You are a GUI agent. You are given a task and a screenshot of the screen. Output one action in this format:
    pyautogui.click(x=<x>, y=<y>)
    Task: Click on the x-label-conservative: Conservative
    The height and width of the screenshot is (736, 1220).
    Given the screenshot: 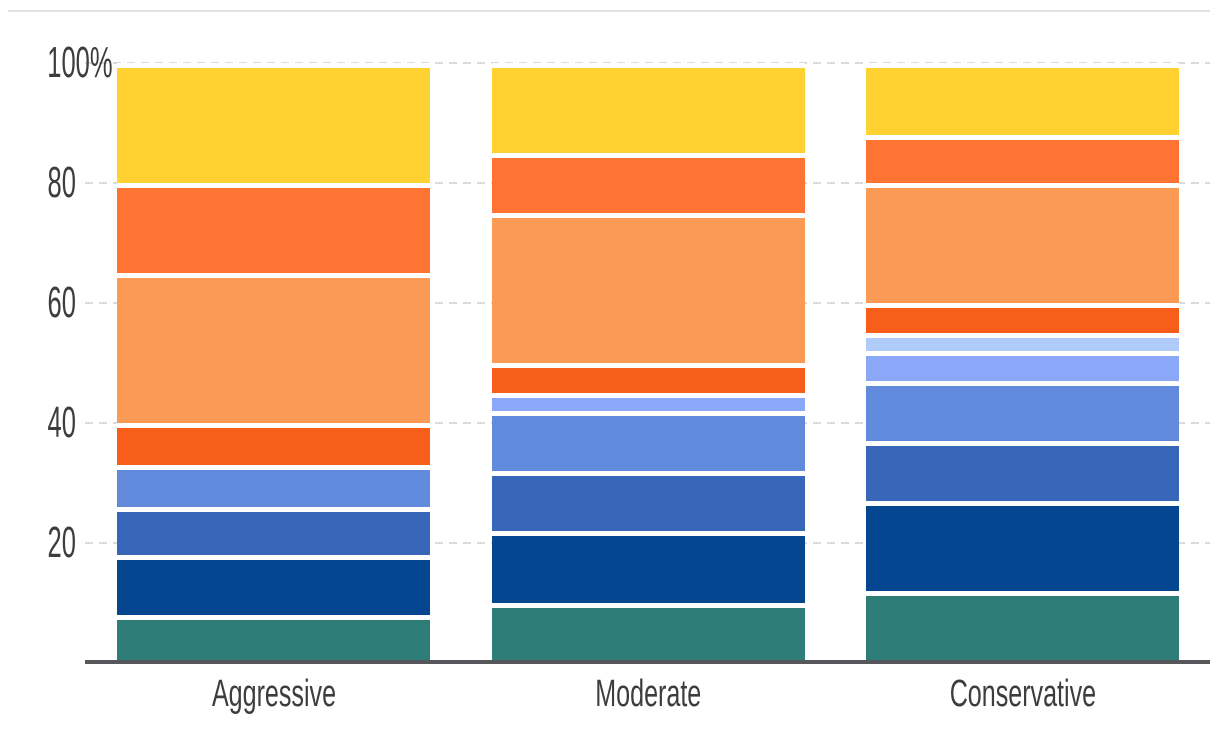 What is the action you would take?
    pyautogui.click(x=1023, y=694)
    